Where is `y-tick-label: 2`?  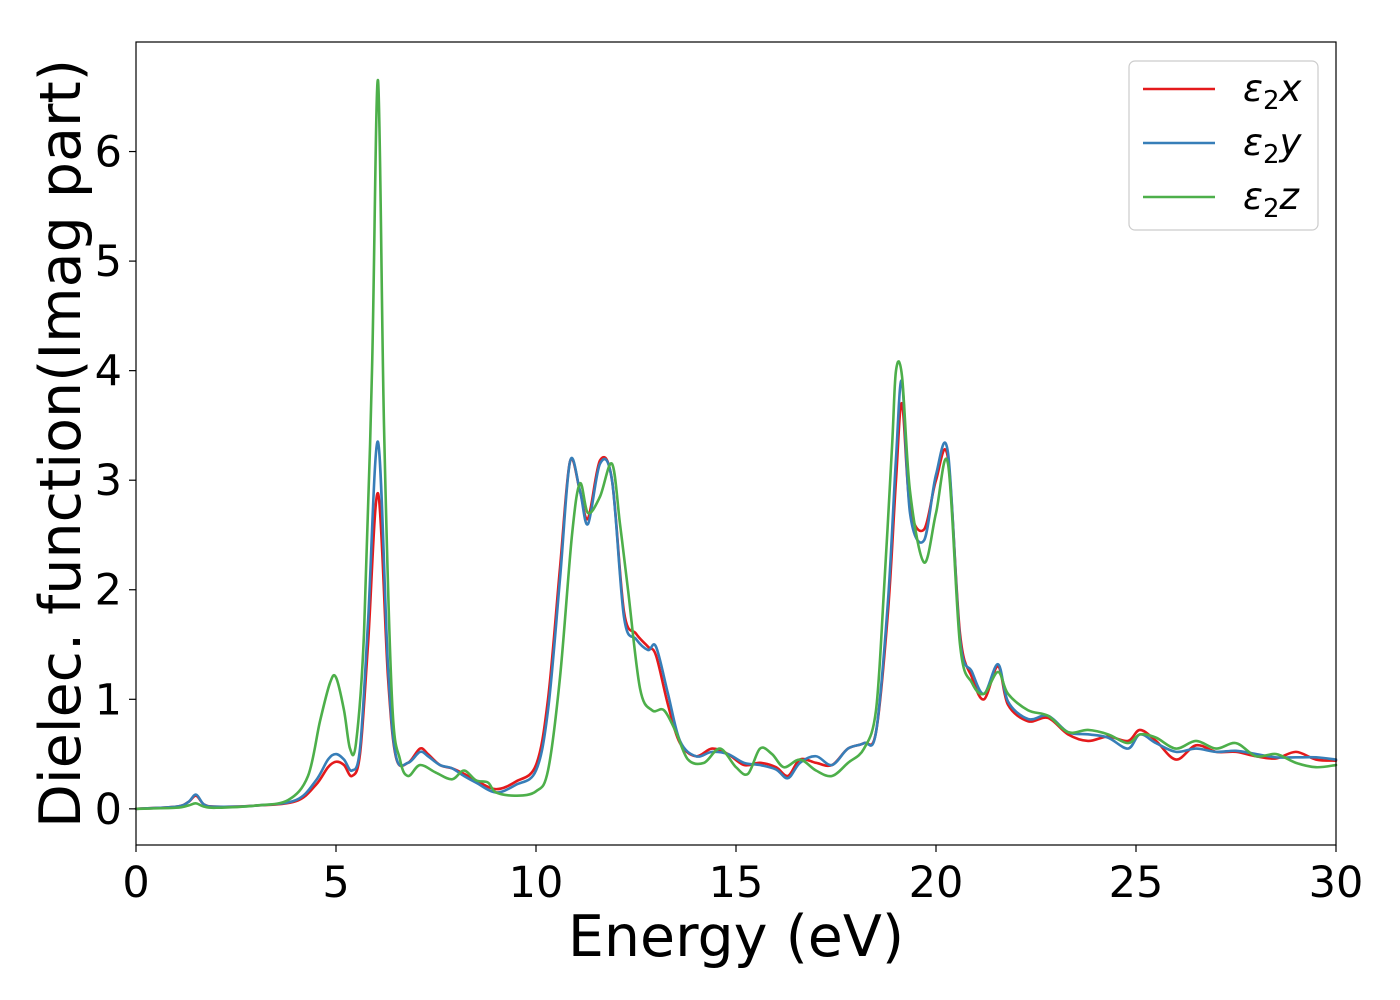 y-tick-label: 2 is located at coordinates (108, 591).